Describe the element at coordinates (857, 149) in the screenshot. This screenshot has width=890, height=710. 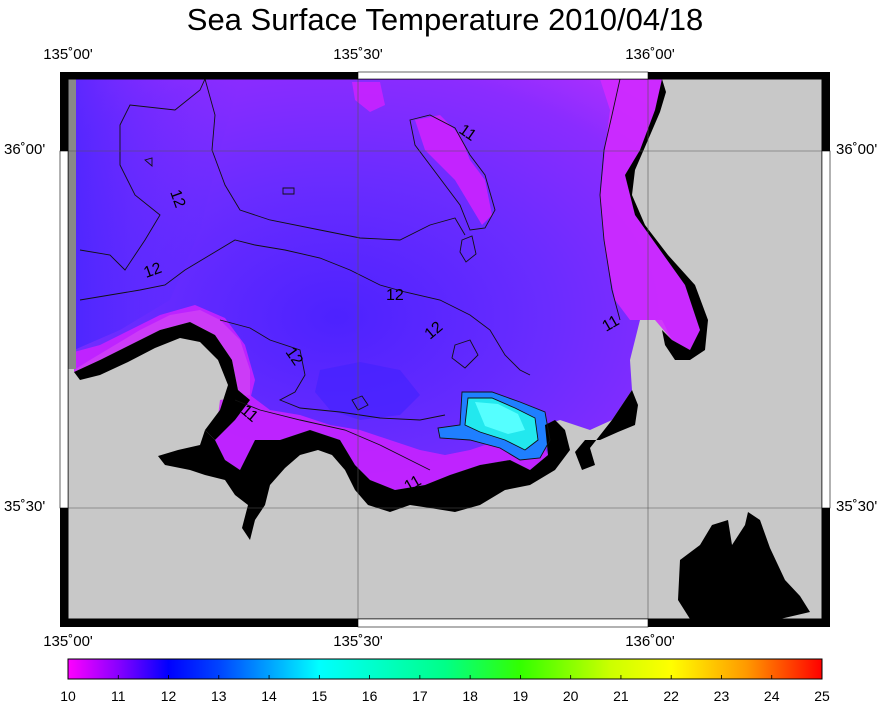
I see `lat-tick-right-36-00: 36˚00'` at that location.